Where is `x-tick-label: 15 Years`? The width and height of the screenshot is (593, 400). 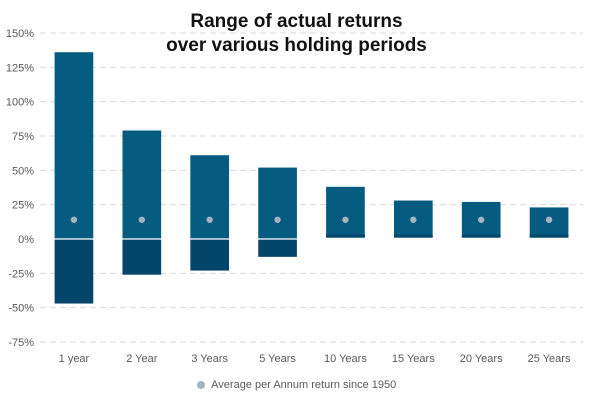 x-tick-label: 15 Years is located at coordinates (413, 359).